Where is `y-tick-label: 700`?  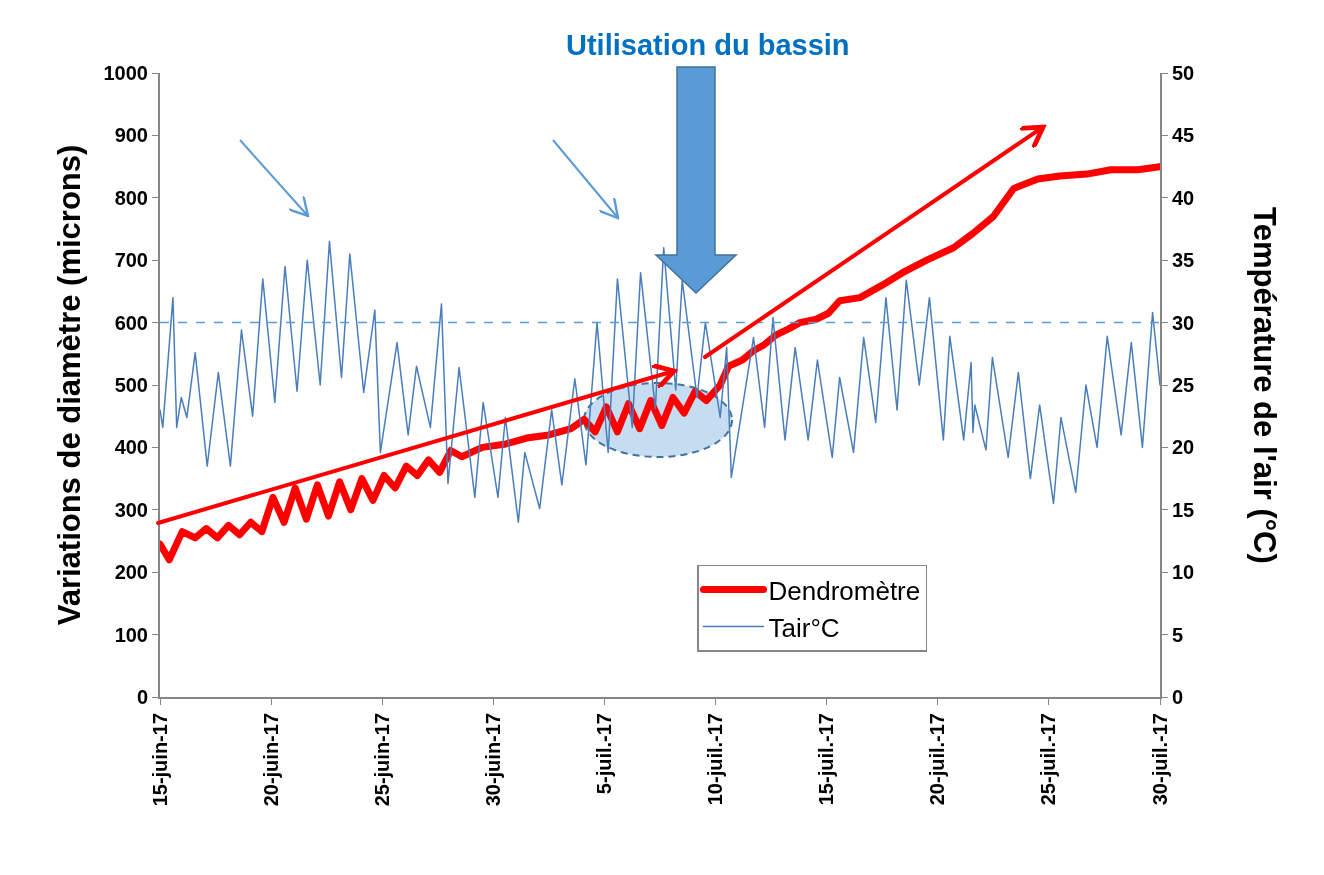 y-tick-label: 700 is located at coordinates (131, 260).